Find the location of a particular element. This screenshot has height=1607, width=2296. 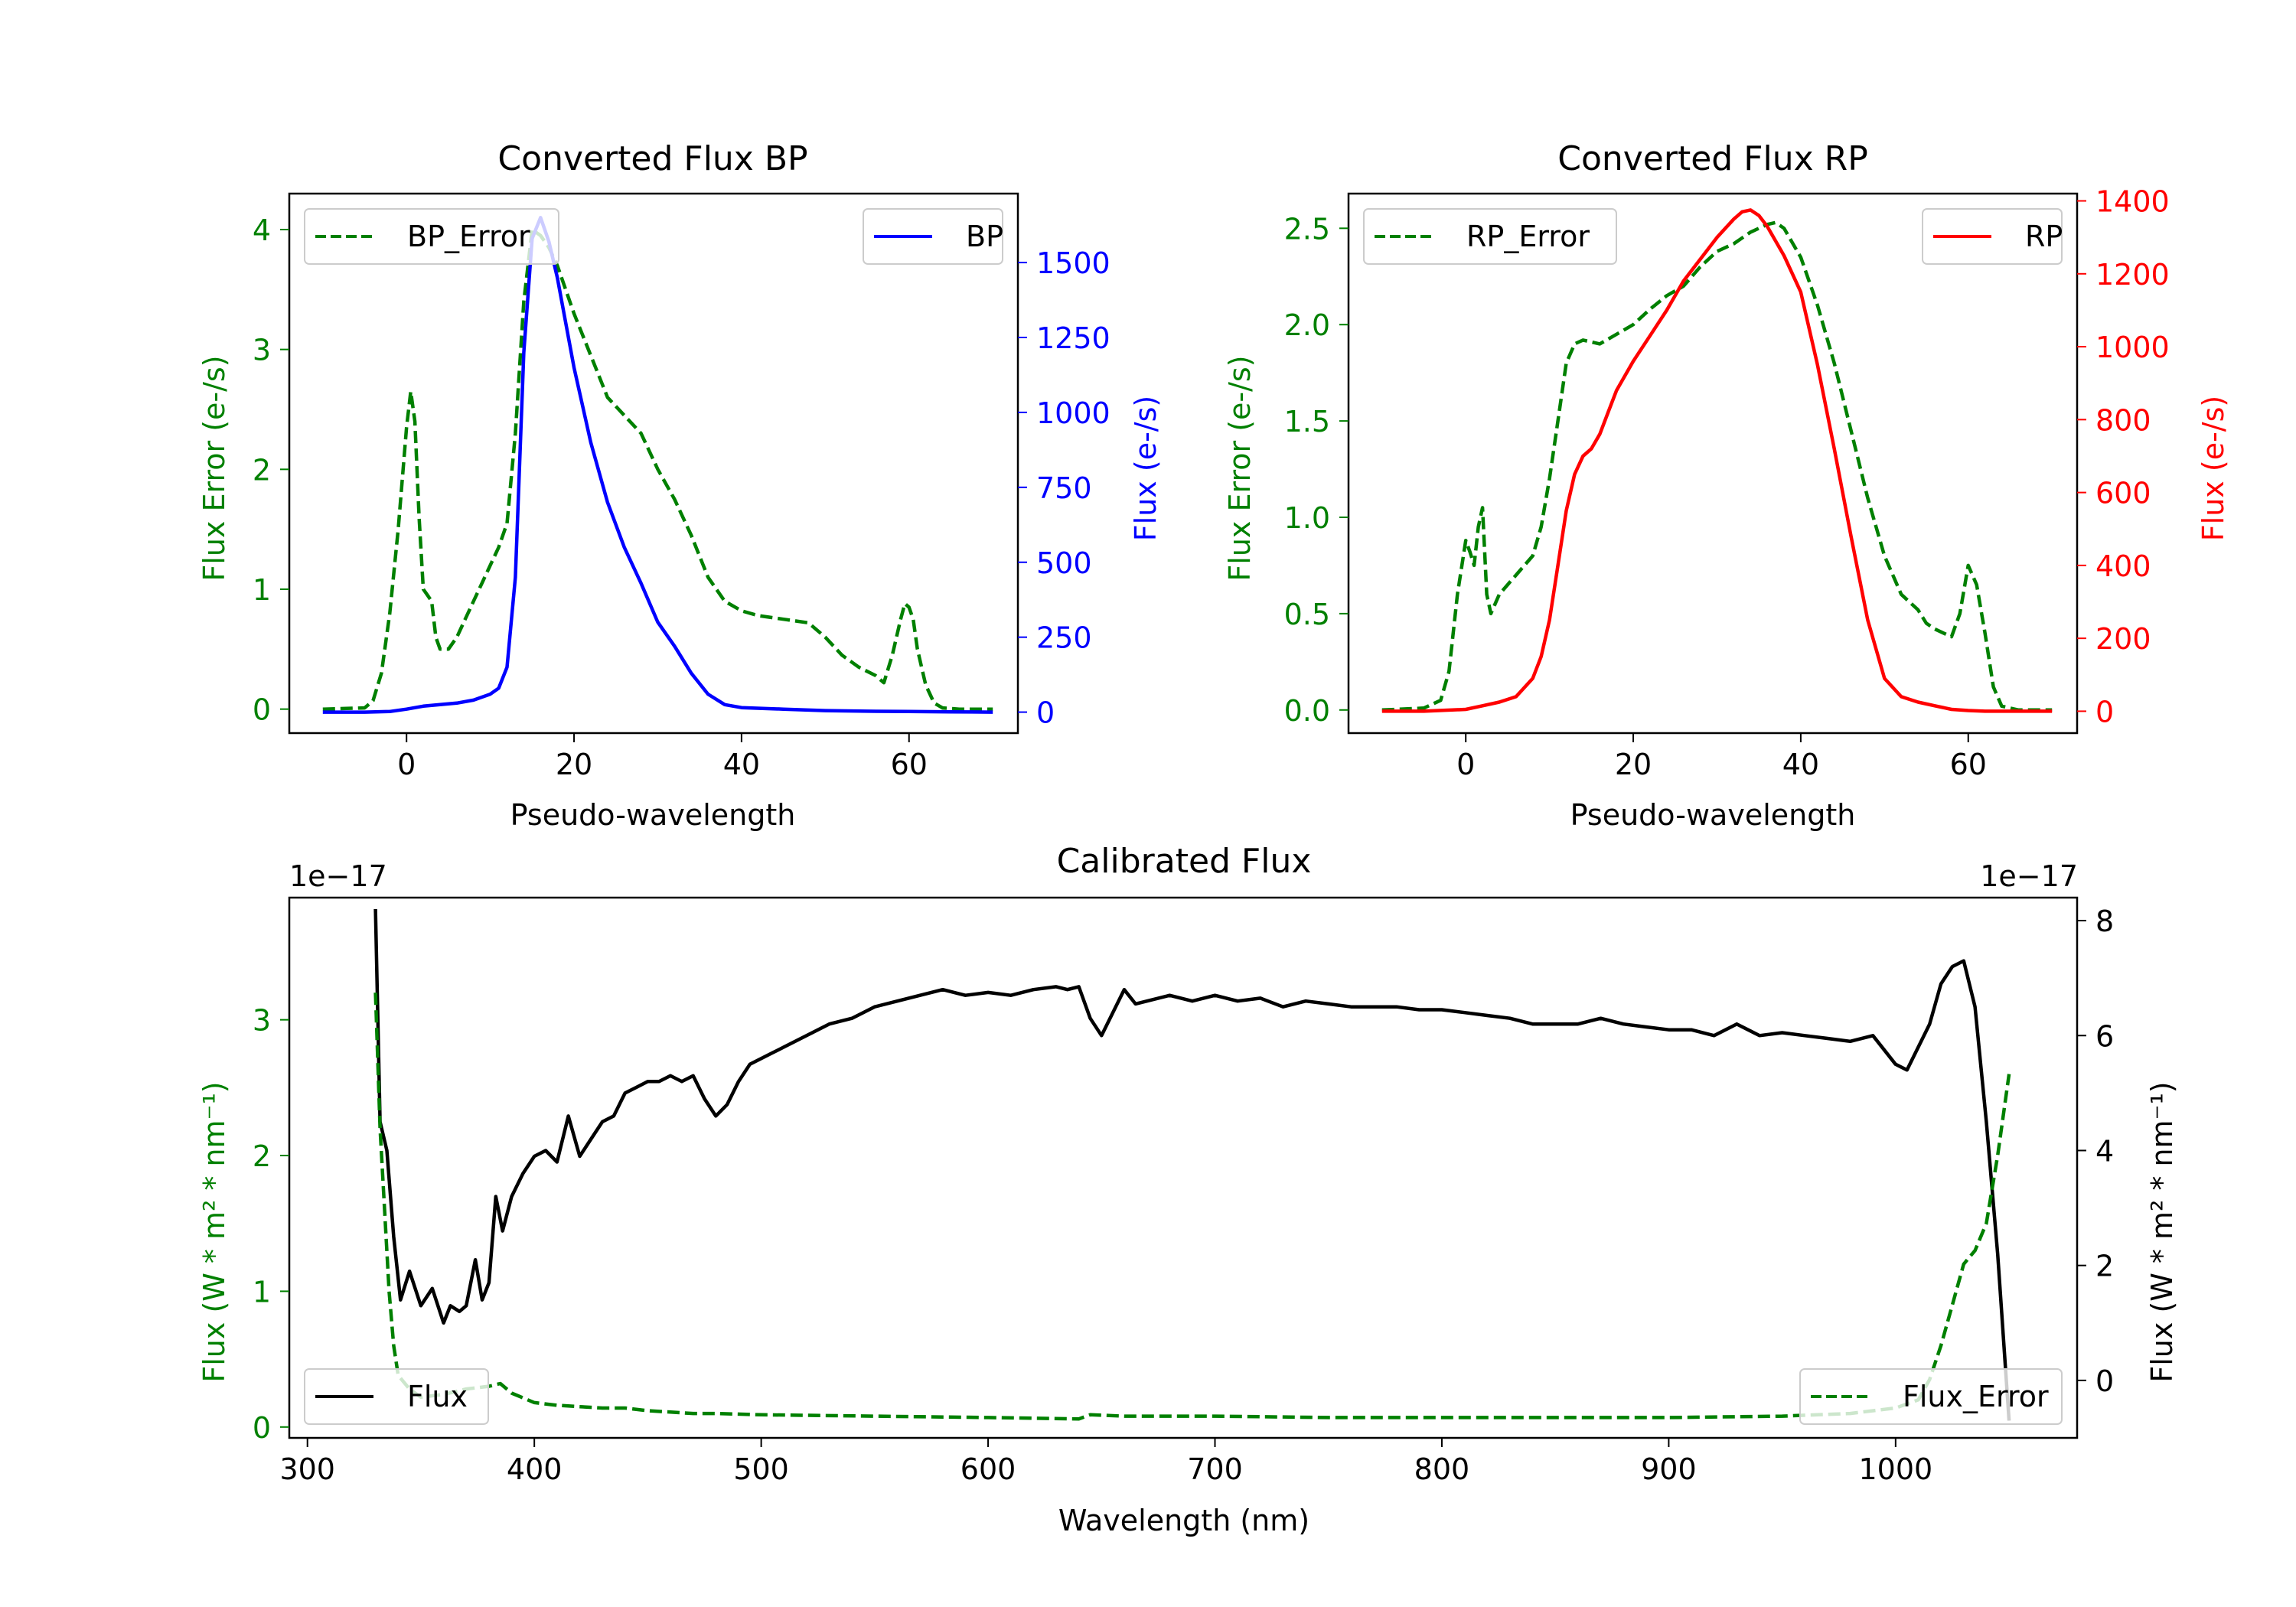

rp-legend-right: RP is located at coordinates (1992, 237).